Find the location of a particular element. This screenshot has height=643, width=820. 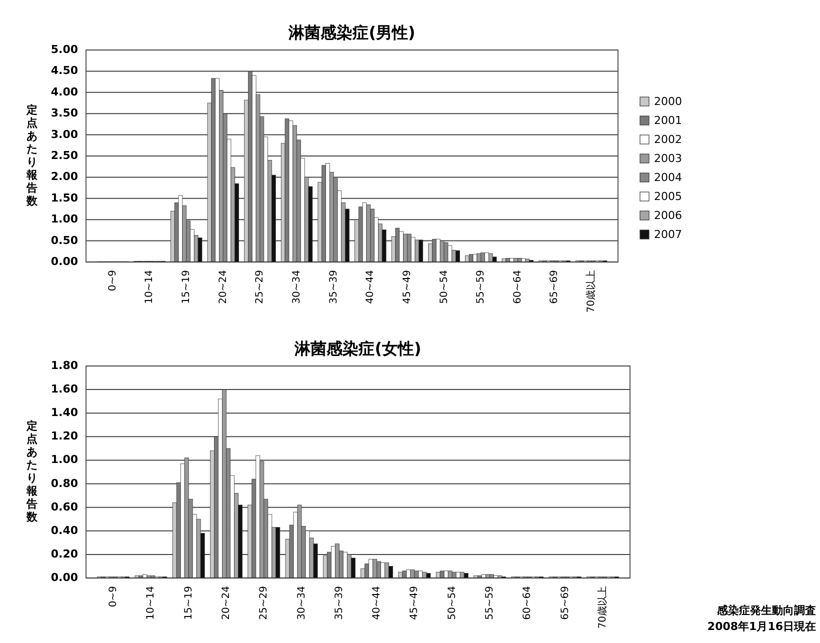

y-tick-label: 4.00 is located at coordinates (64, 91).